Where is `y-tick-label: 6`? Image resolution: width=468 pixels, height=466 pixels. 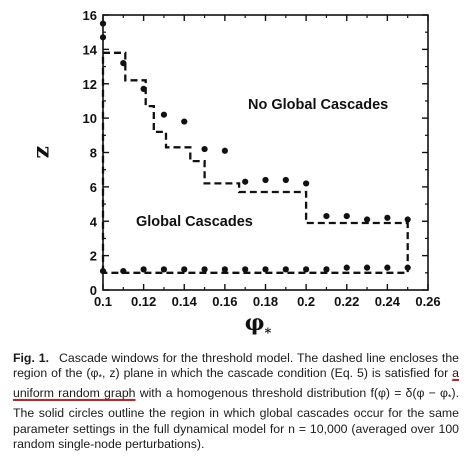 y-tick-label: 6 is located at coordinates (93, 187).